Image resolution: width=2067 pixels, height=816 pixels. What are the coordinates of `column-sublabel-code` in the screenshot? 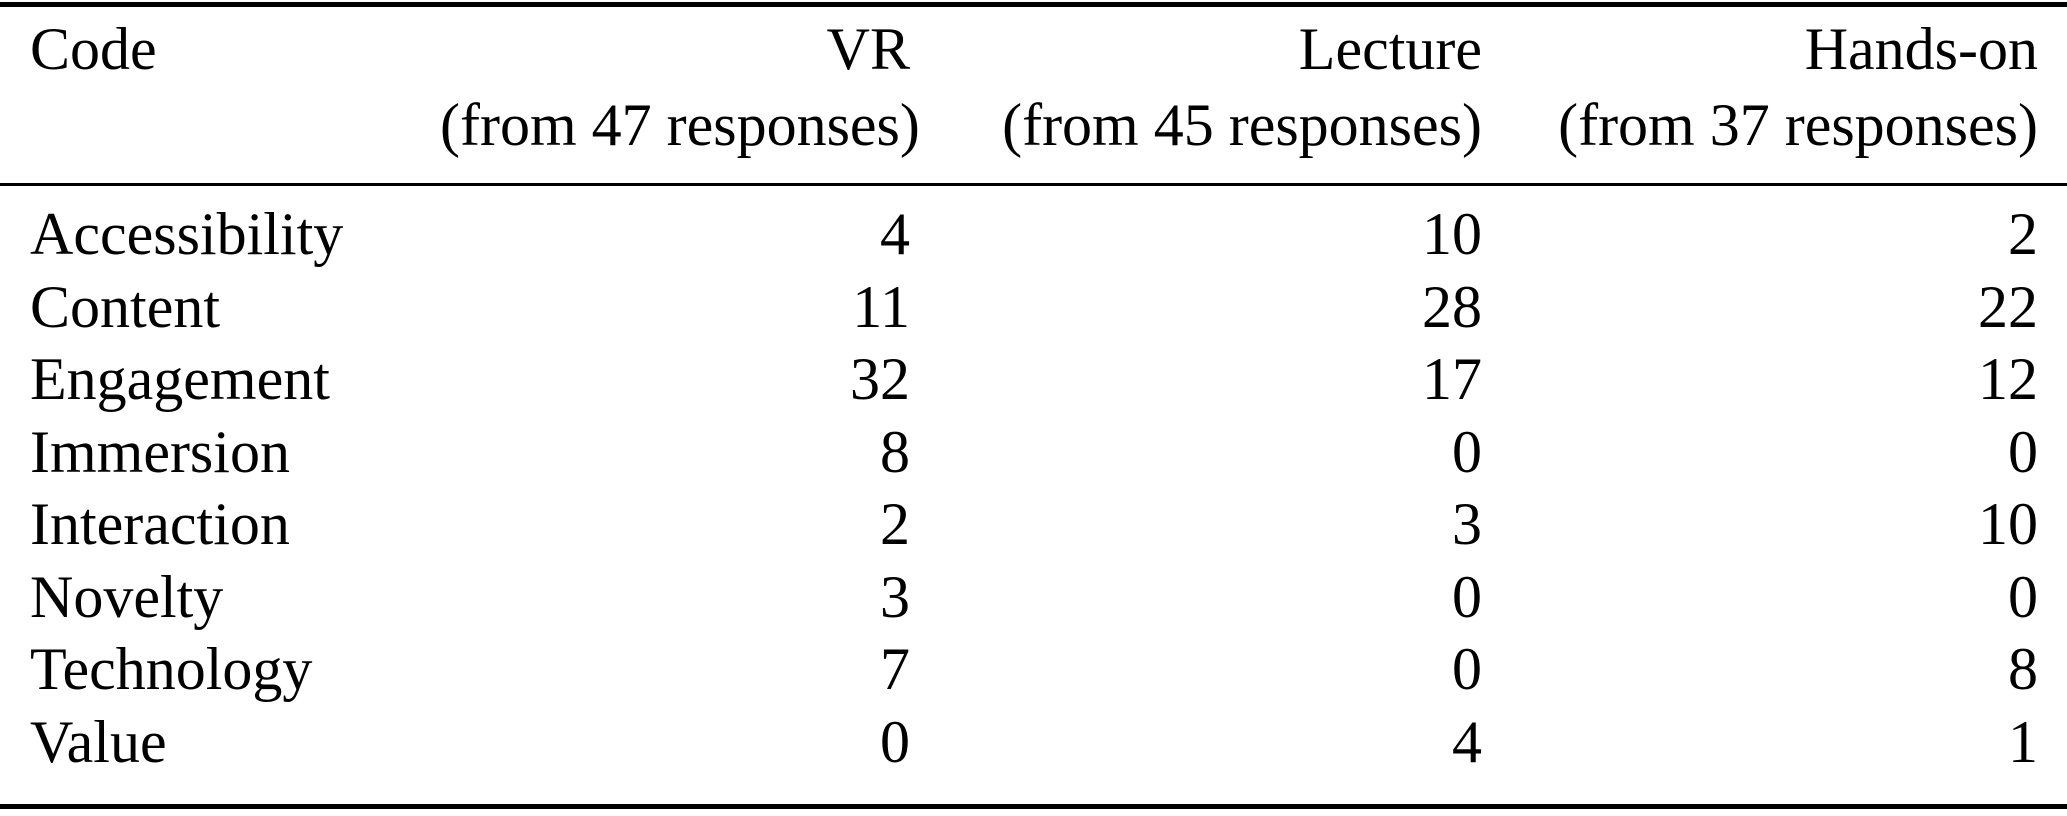 It's located at (235, 125).